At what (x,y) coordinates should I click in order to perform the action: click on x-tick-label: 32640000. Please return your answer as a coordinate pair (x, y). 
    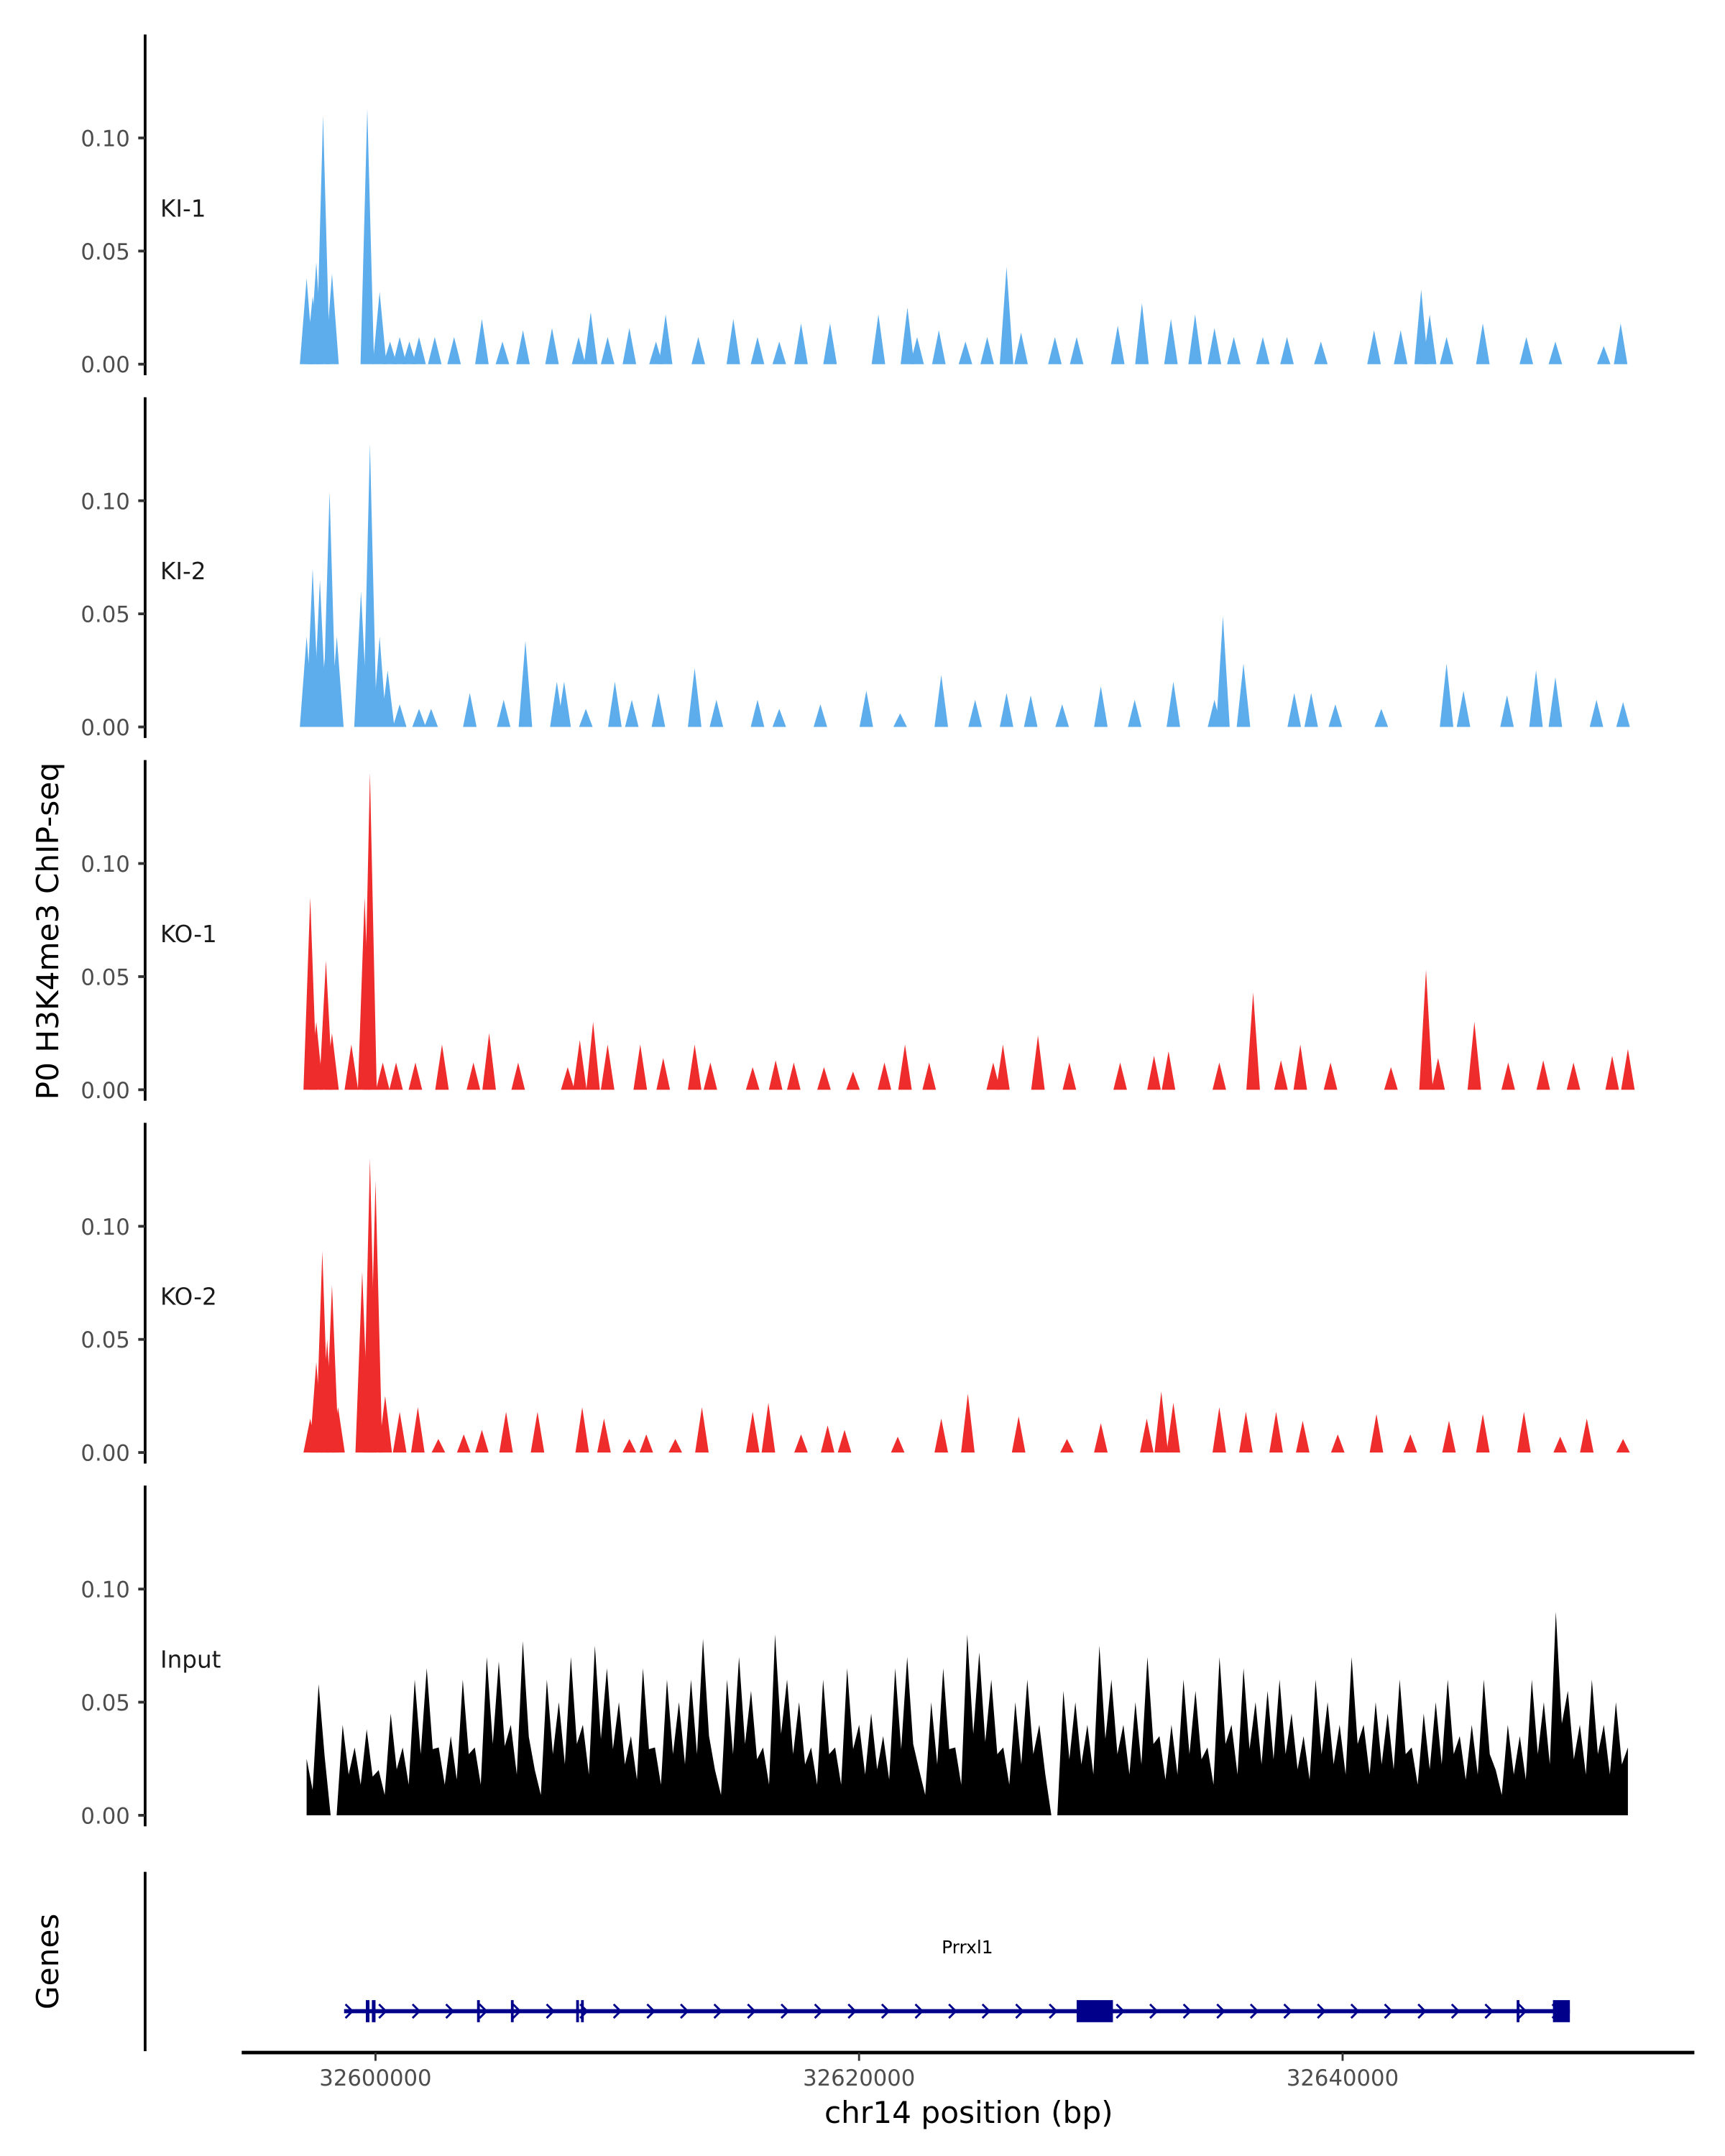
    Looking at the image, I should click on (1343, 2078).